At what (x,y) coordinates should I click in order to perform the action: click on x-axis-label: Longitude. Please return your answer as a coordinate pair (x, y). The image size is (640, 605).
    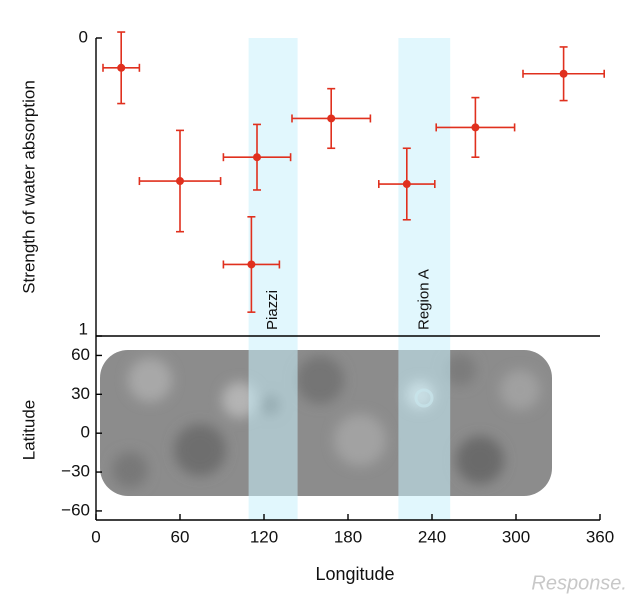
    Looking at the image, I should click on (354, 574).